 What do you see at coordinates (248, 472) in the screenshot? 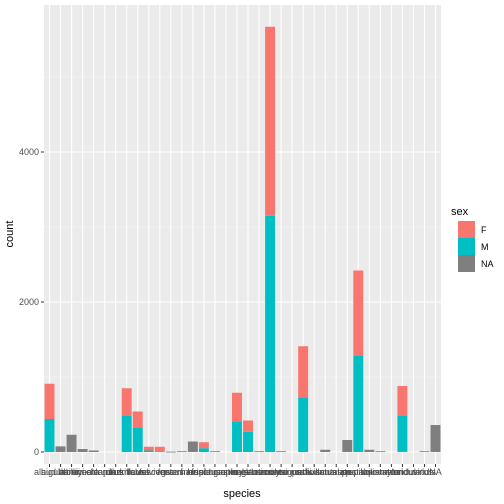
I see `x-tick-label: megalotis` at bounding box center [248, 472].